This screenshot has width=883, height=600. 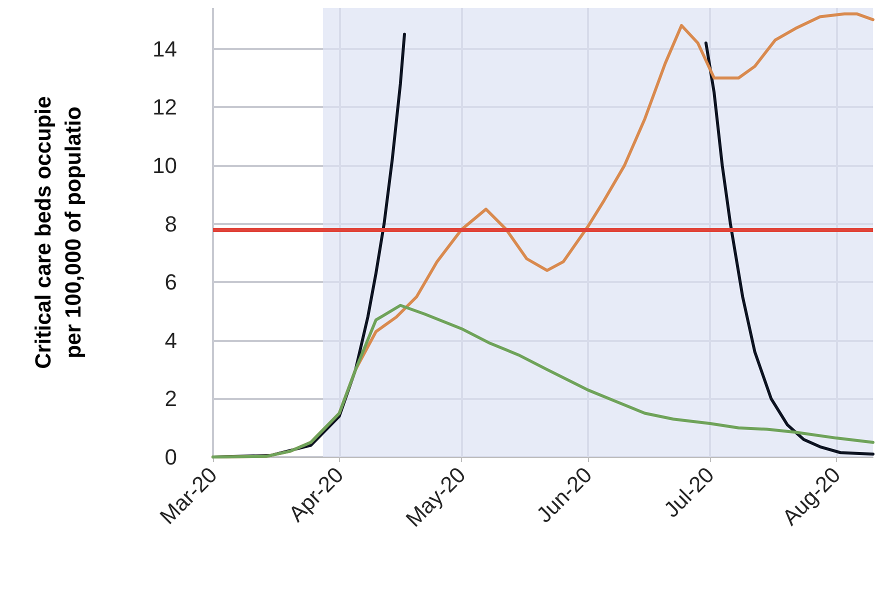 I want to click on y-tick-label: 2, so click(x=170, y=399).